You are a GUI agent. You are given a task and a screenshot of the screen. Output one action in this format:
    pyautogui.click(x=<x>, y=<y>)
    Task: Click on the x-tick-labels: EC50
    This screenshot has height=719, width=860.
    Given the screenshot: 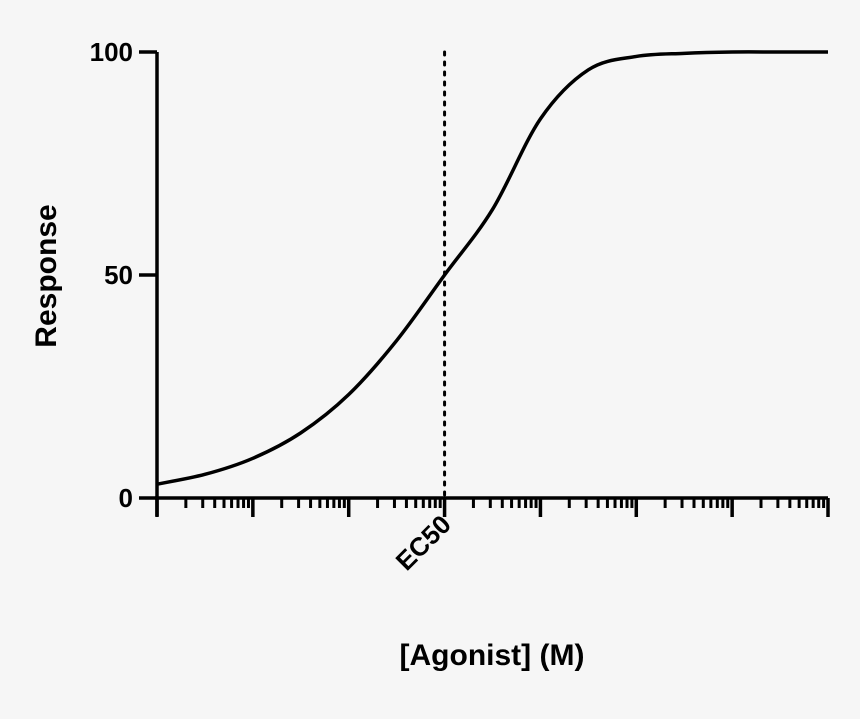 What is the action you would take?
    pyautogui.click(x=423, y=542)
    